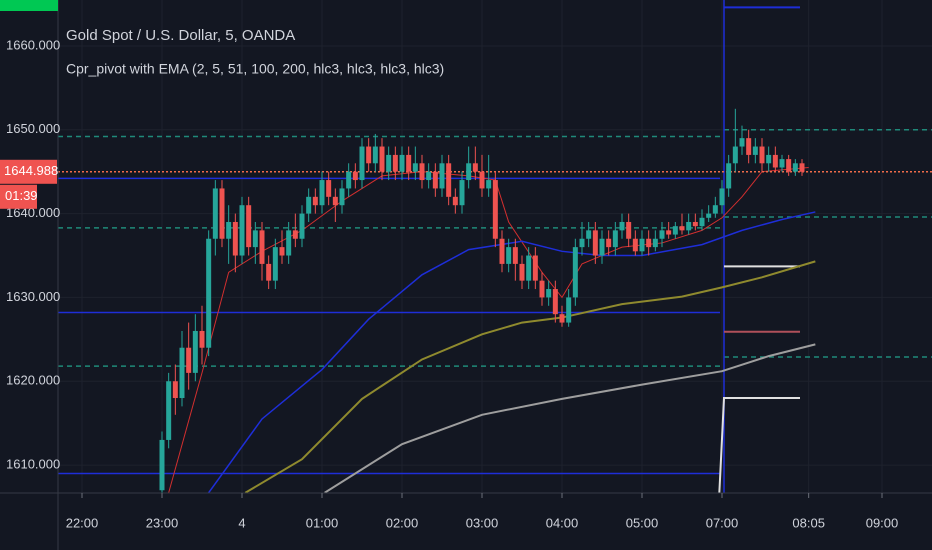 The height and width of the screenshot is (550, 932). What do you see at coordinates (241, 522) in the screenshot?
I see `x-tick-label: 4` at bounding box center [241, 522].